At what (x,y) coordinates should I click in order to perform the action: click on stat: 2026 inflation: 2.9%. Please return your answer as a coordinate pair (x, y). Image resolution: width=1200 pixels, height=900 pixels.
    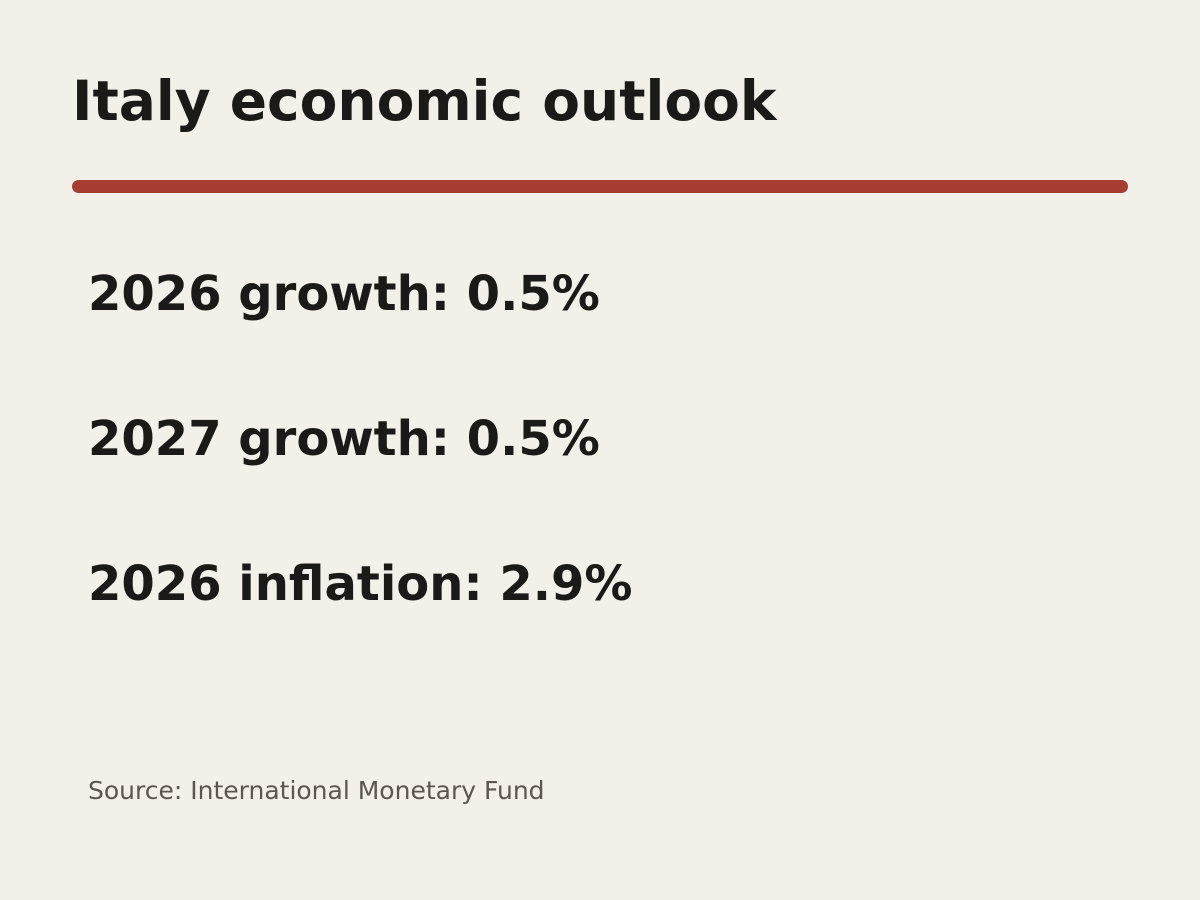
    Looking at the image, I should click on (360, 584).